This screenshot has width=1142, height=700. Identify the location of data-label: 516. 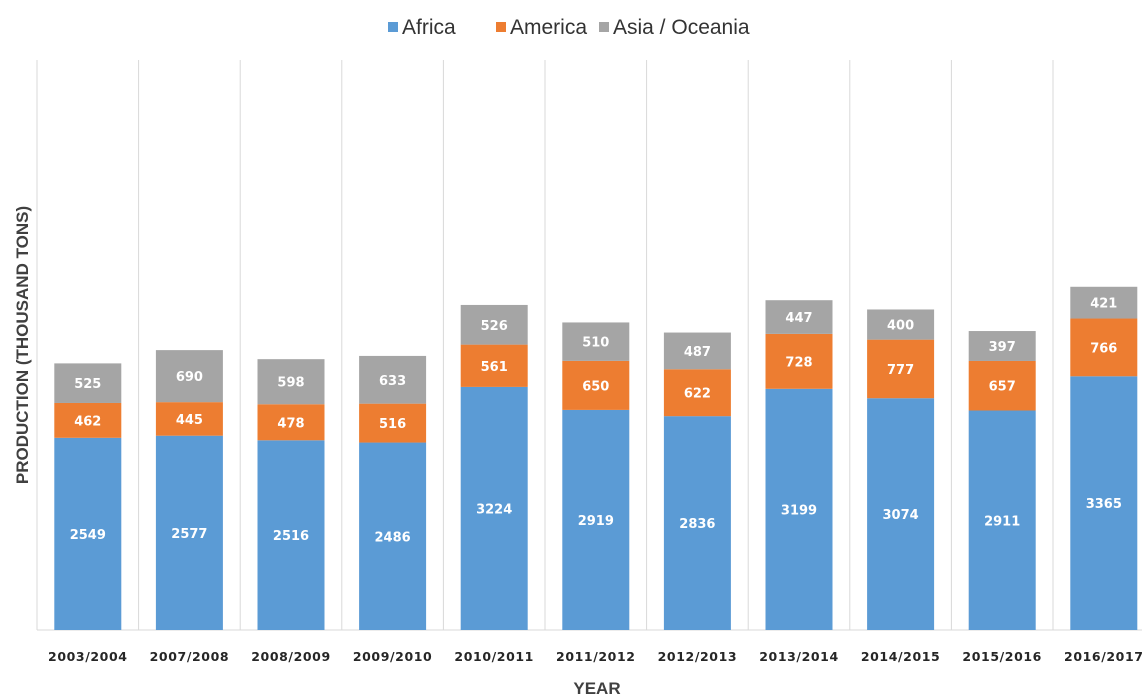
(392, 424).